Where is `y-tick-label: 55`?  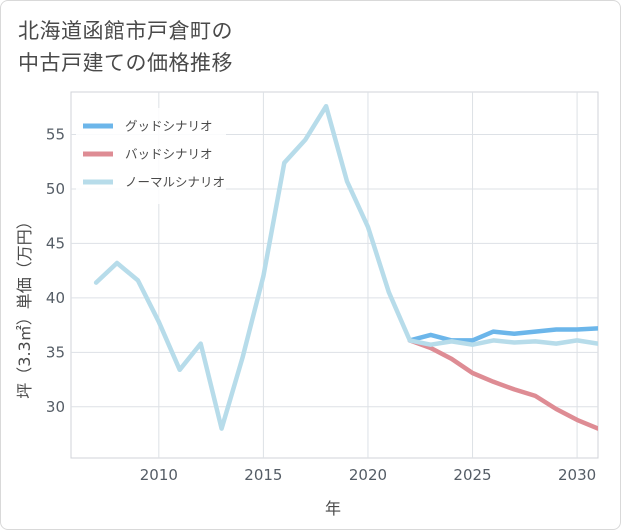
y-tick-label: 55 is located at coordinates (55, 134).